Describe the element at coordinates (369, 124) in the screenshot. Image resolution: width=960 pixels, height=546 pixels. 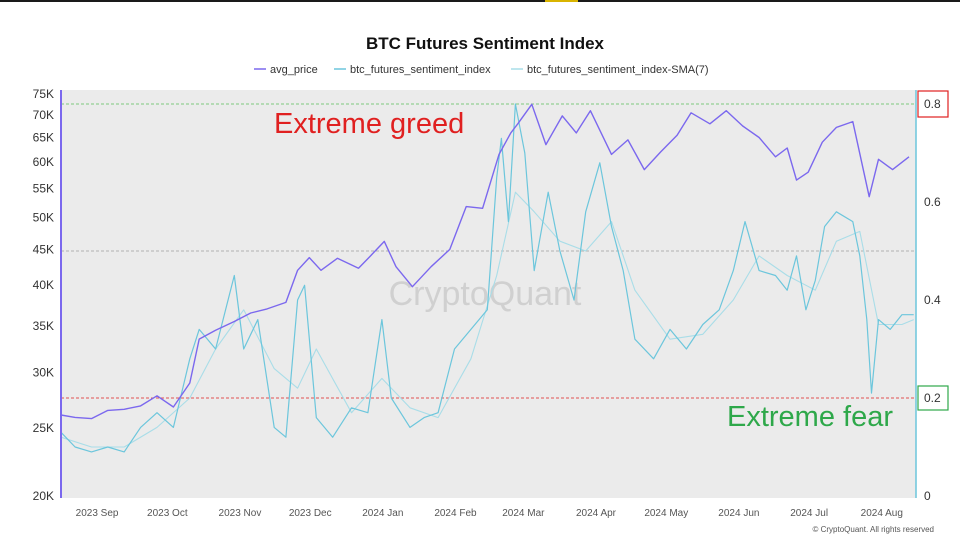
I see `extreme-greed-label: Extreme greed` at that location.